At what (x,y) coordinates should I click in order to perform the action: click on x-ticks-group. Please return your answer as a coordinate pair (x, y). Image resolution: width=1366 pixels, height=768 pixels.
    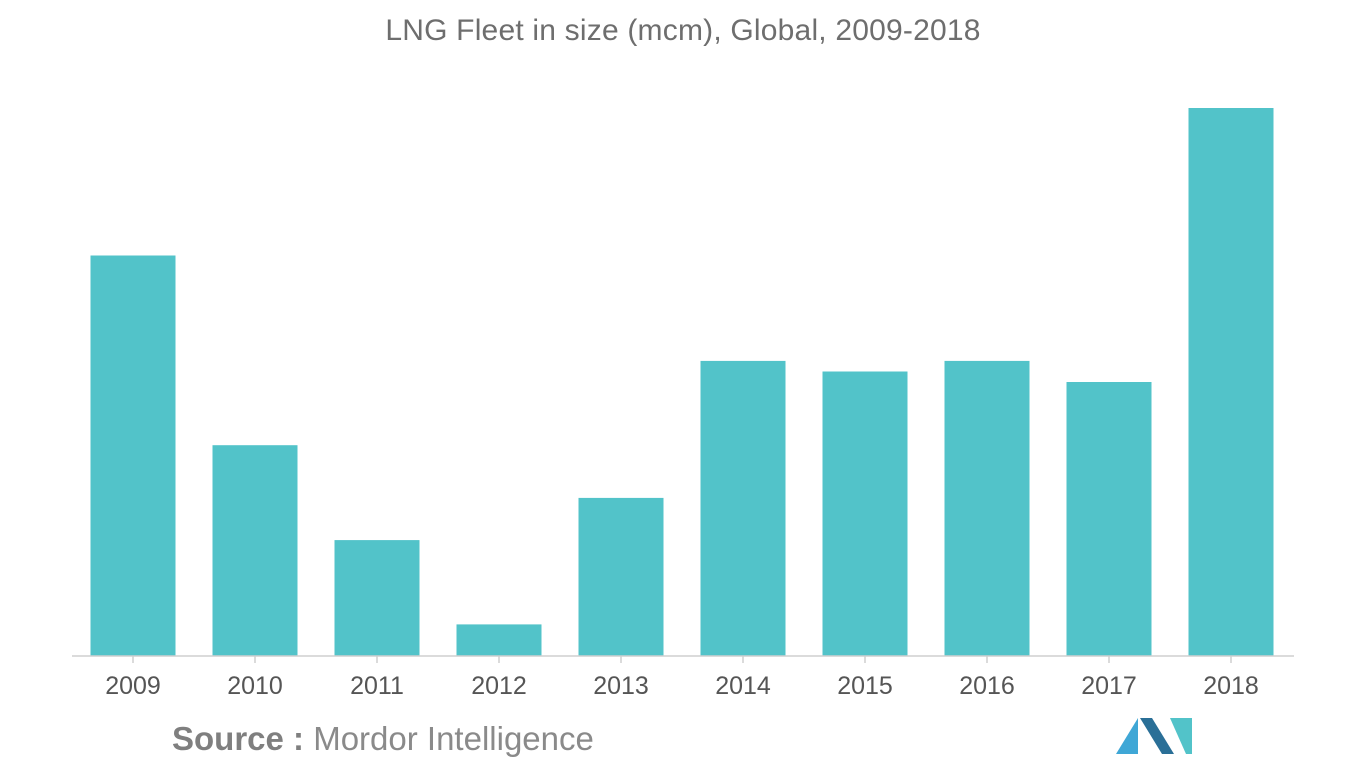
    Looking at the image, I should click on (682, 659).